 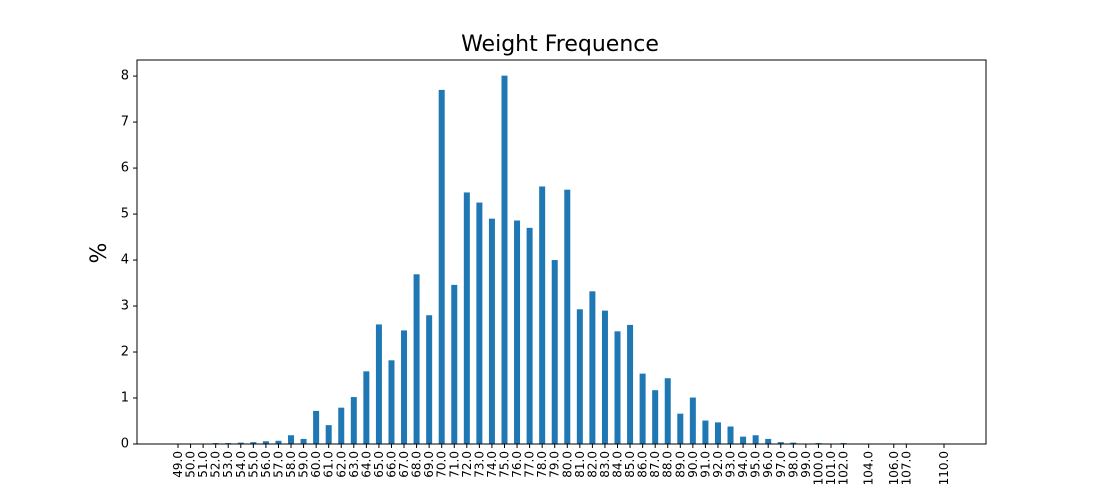 I want to click on bar-92.0, so click(x=718, y=433).